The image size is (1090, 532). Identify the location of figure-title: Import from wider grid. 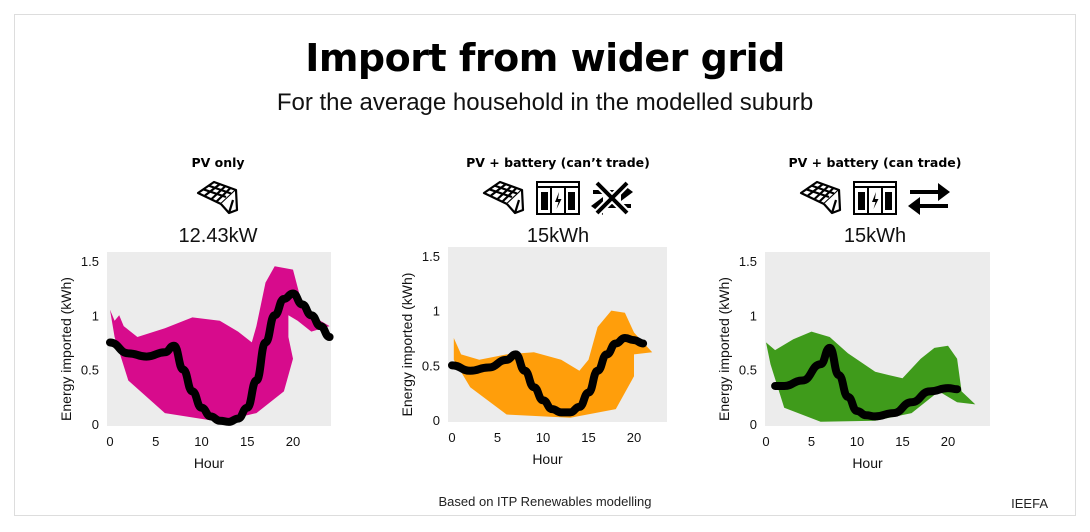
(545, 58).